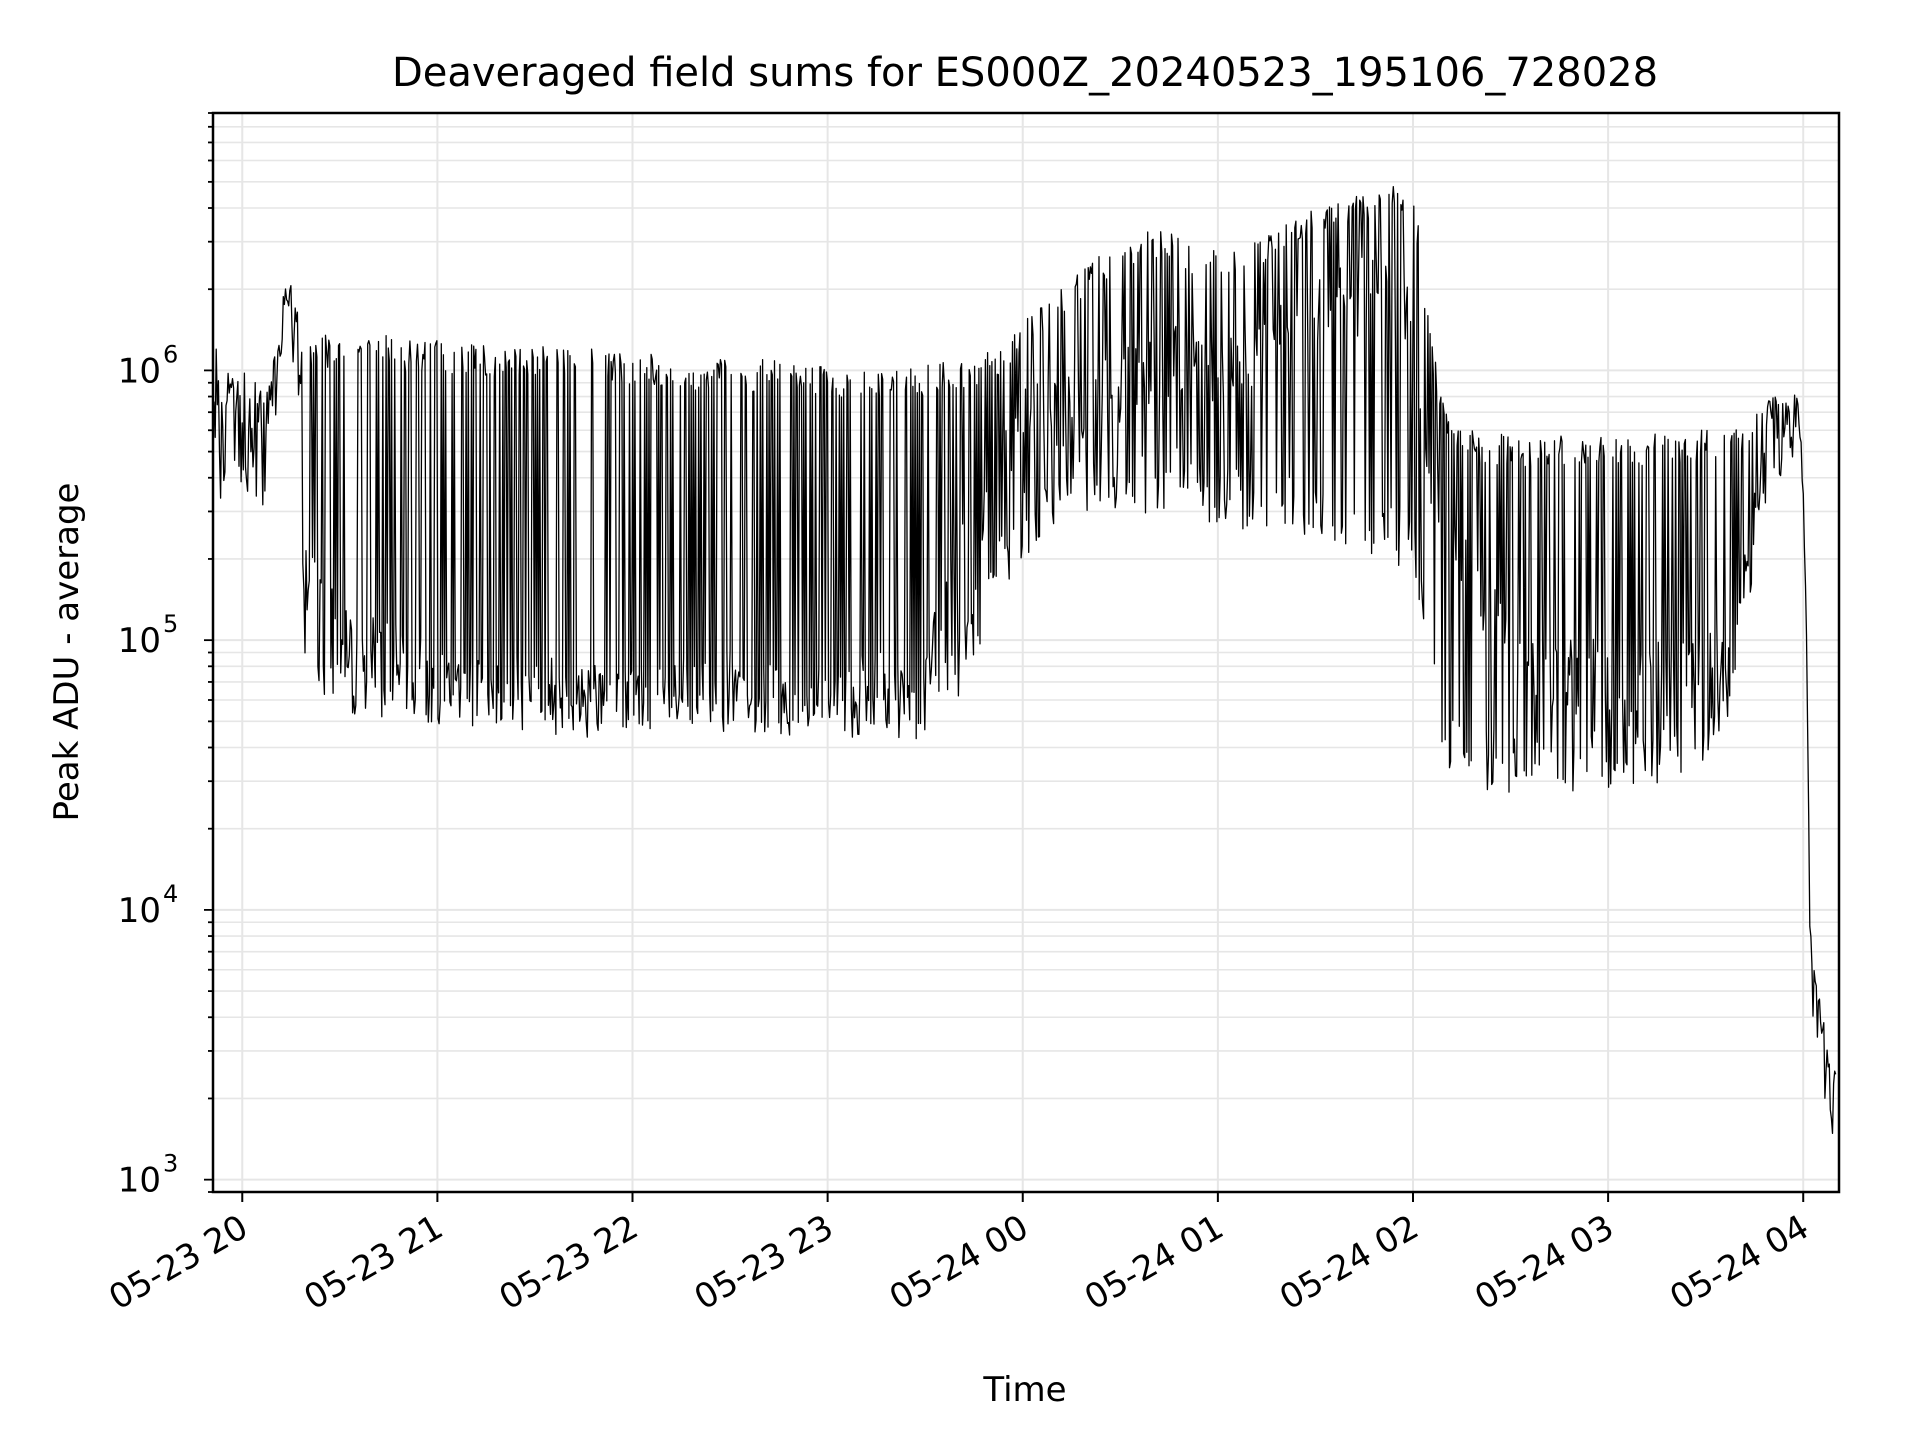 This screenshot has height=1440, width=1920. What do you see at coordinates (170, 894) in the screenshot?
I see `y-tick-label-exponent: 4` at bounding box center [170, 894].